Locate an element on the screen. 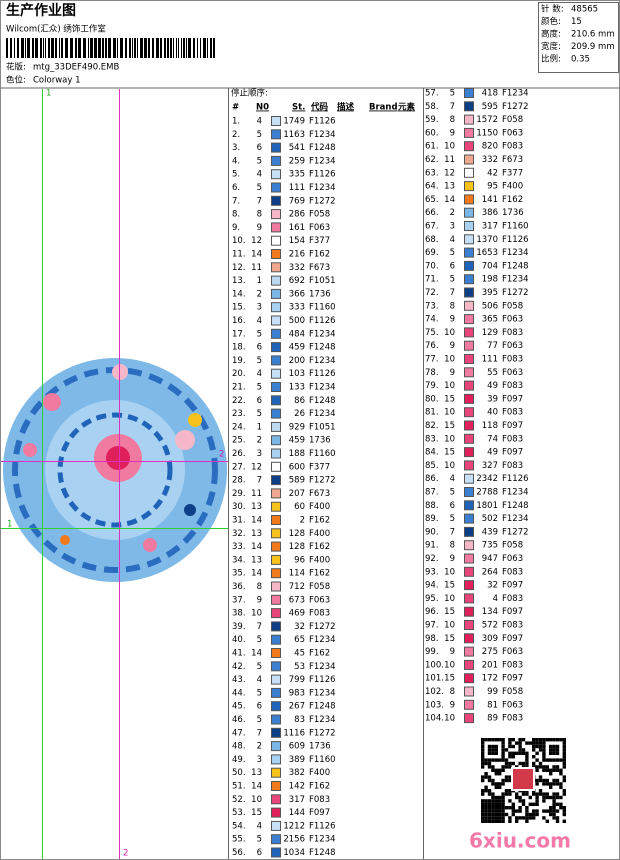 The image size is (620, 860). needle: 3 is located at coordinates (452, 227).